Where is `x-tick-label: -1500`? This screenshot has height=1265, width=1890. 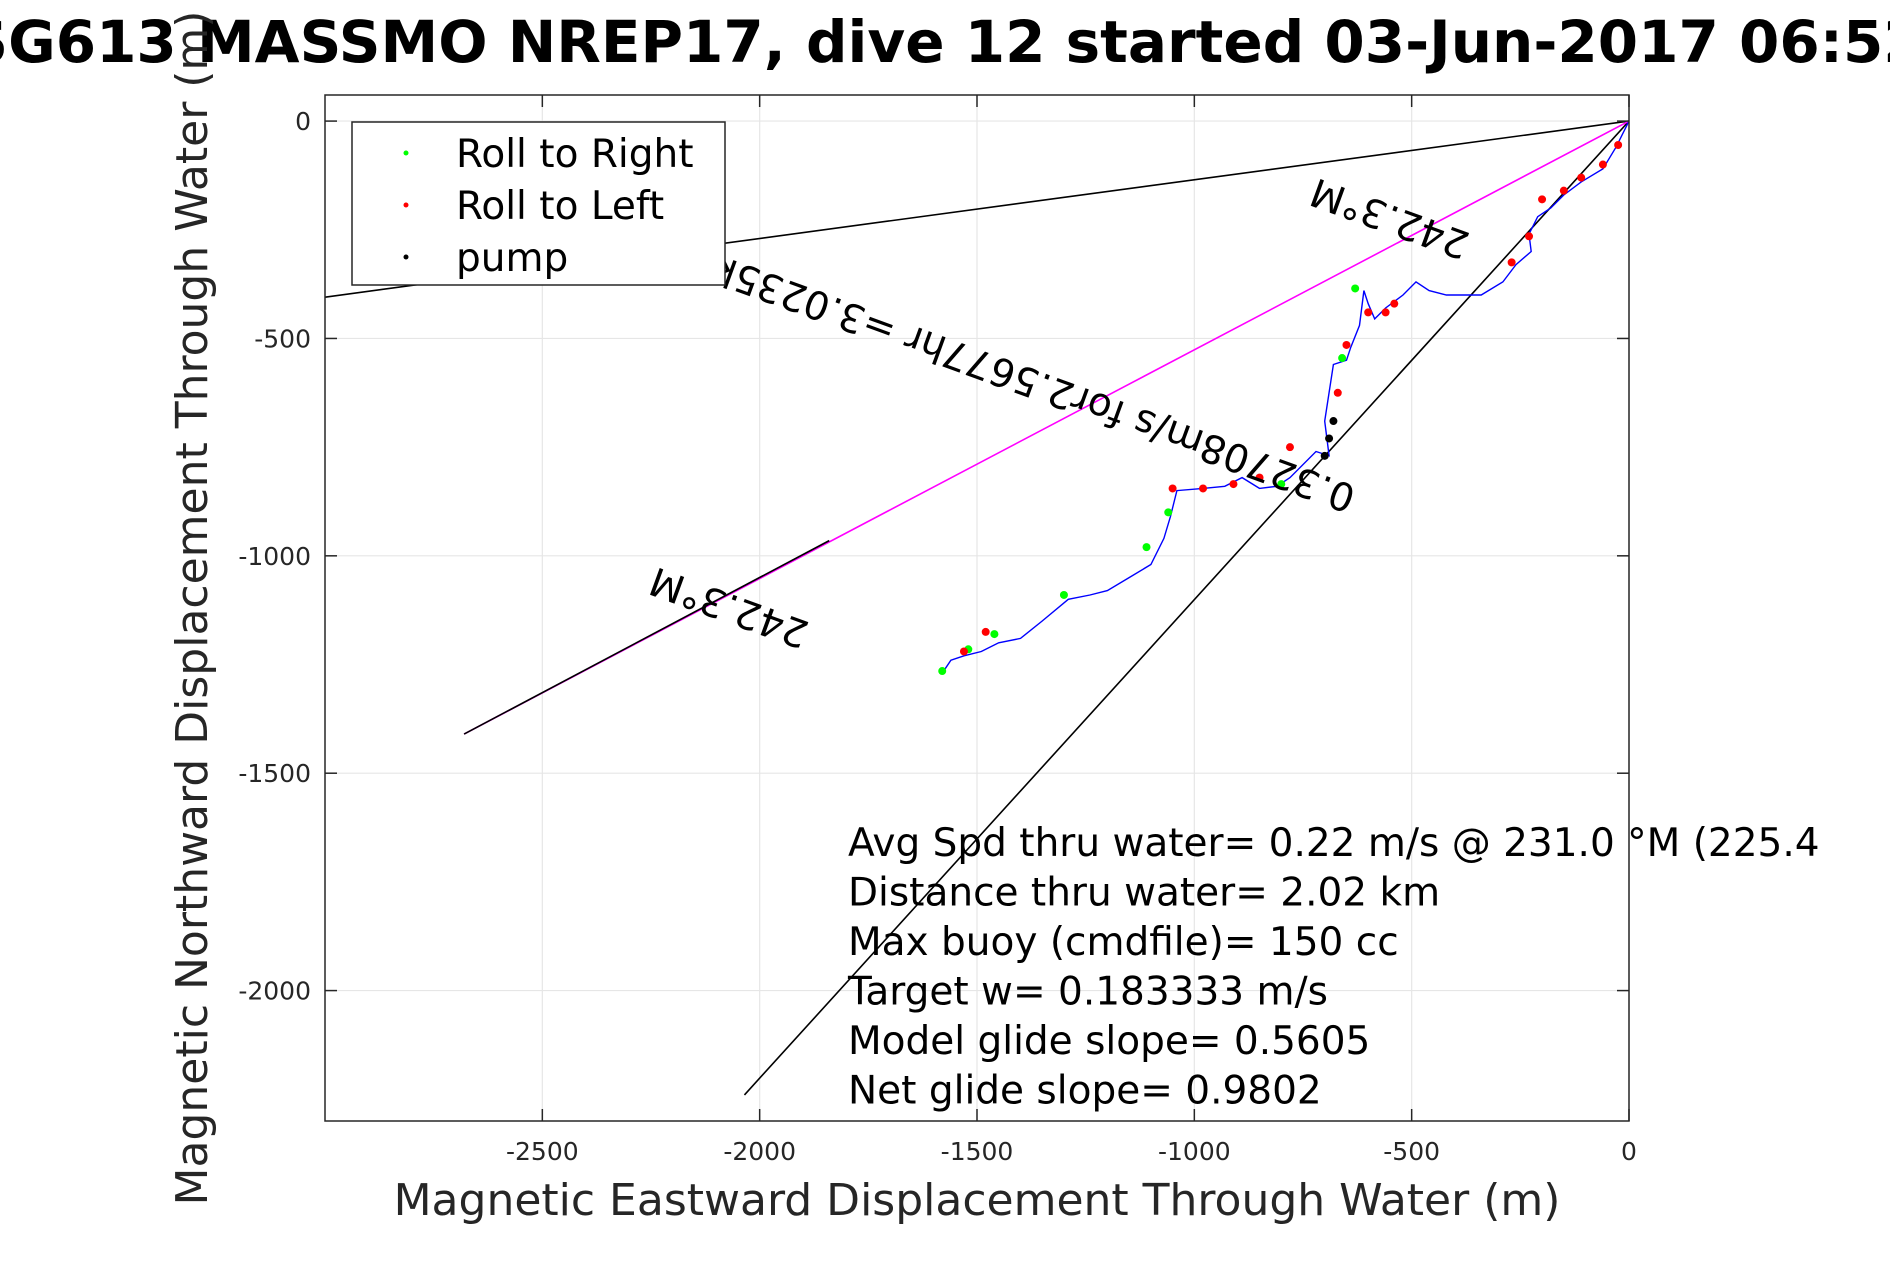 x-tick-label: -1500 is located at coordinates (977, 1151).